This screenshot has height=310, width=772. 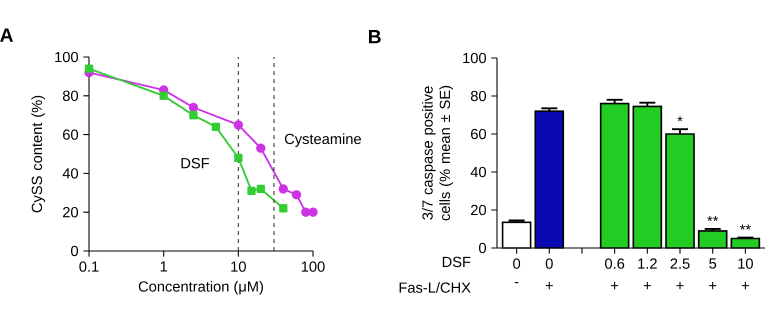 I want to click on x-tick-label: 1.2, so click(x=647, y=263).